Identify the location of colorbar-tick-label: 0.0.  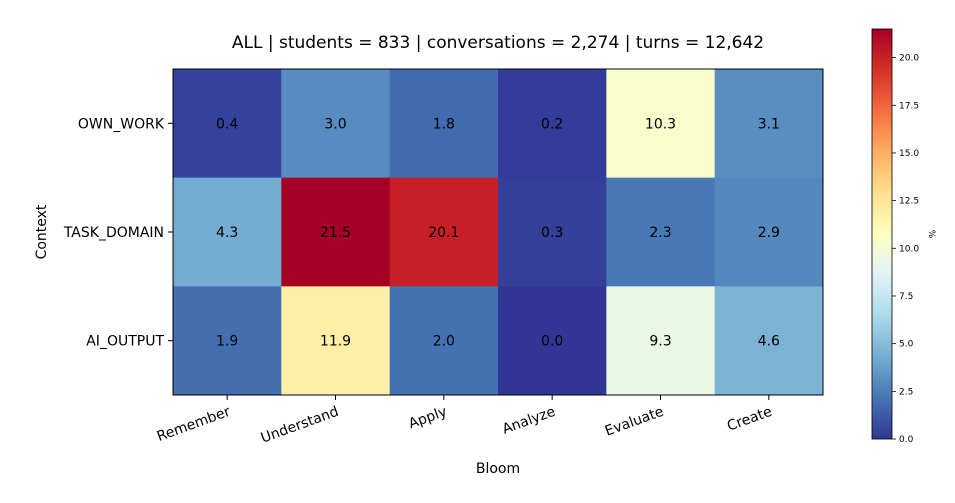
(906, 440).